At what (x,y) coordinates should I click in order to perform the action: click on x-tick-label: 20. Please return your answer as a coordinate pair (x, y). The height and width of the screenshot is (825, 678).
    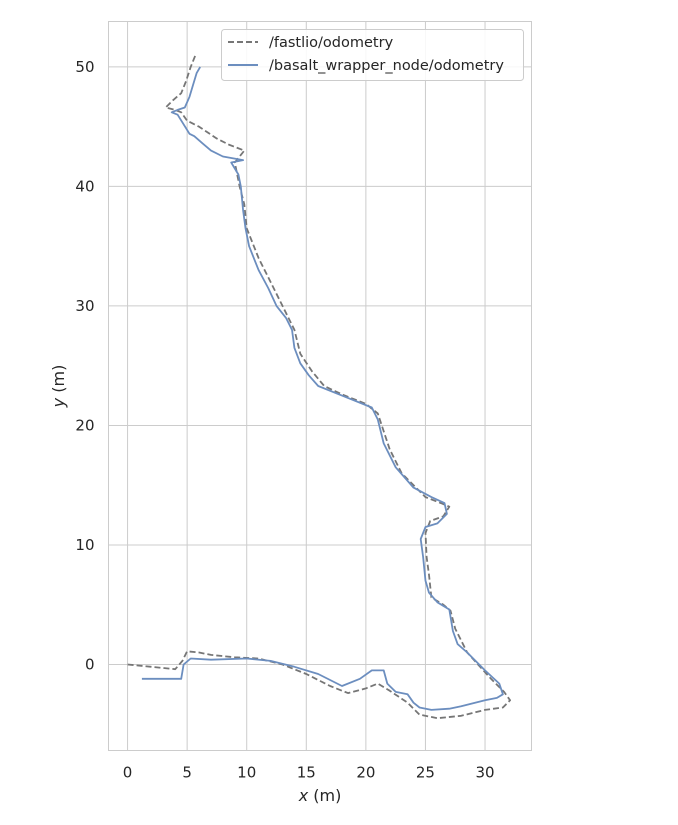
    Looking at the image, I should click on (365, 773).